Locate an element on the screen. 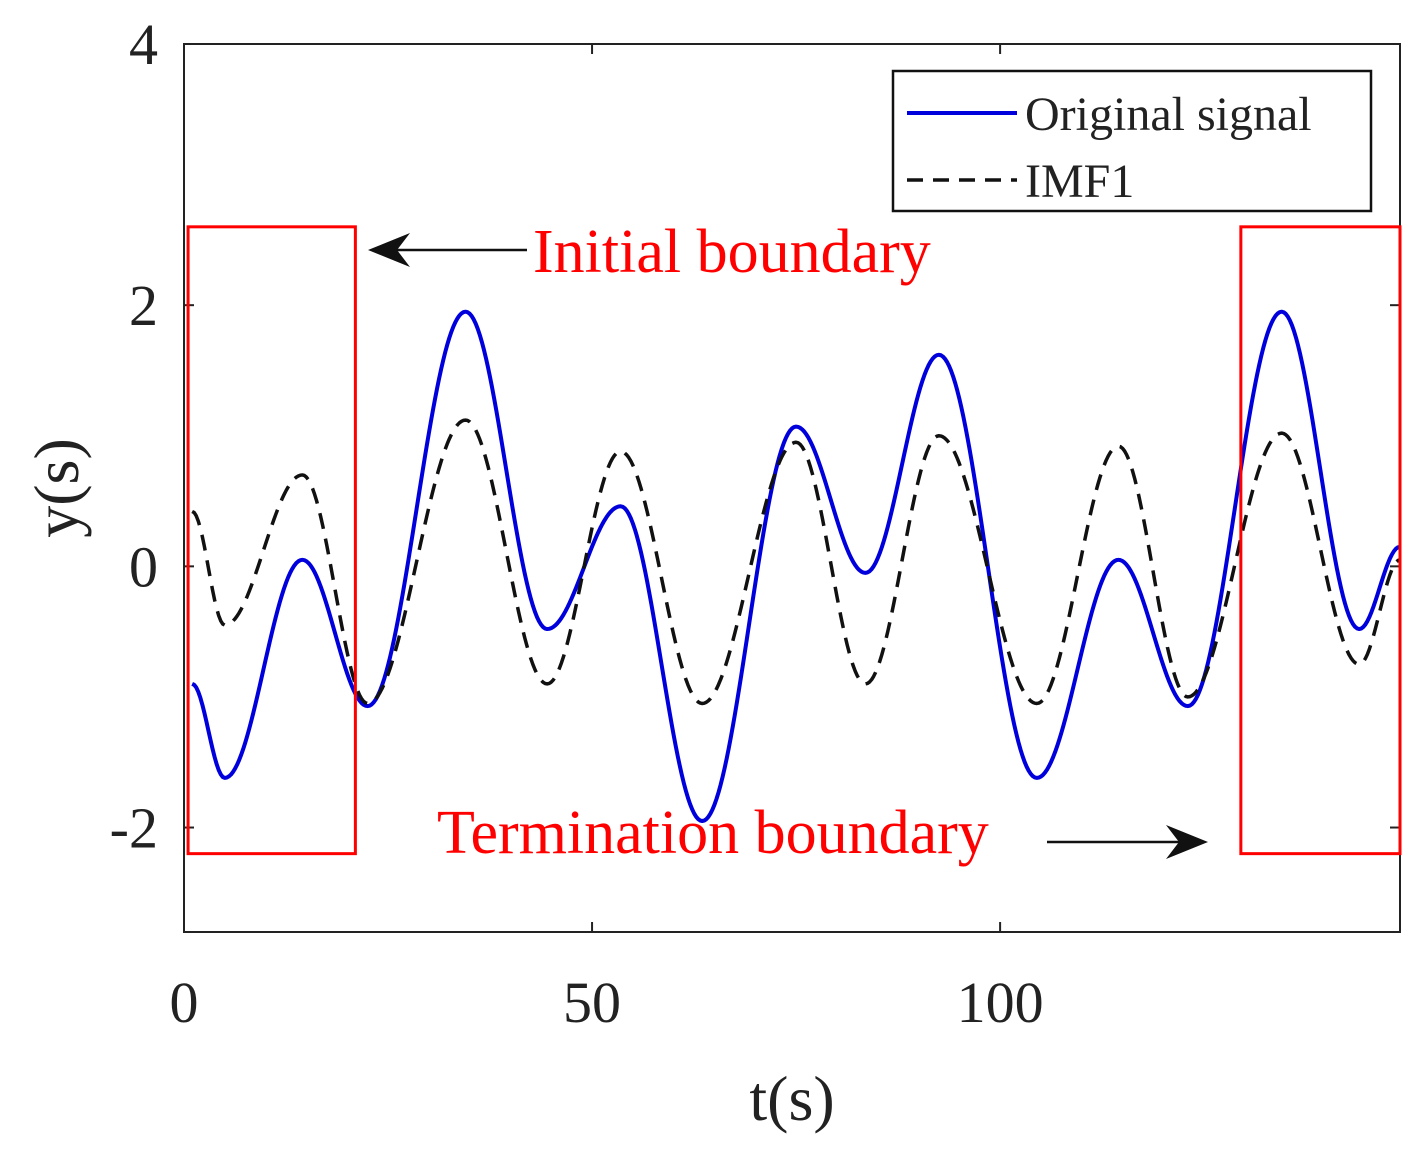 This screenshot has height=1155, width=1424. x-tick-label: 50 is located at coordinates (592, 1002).